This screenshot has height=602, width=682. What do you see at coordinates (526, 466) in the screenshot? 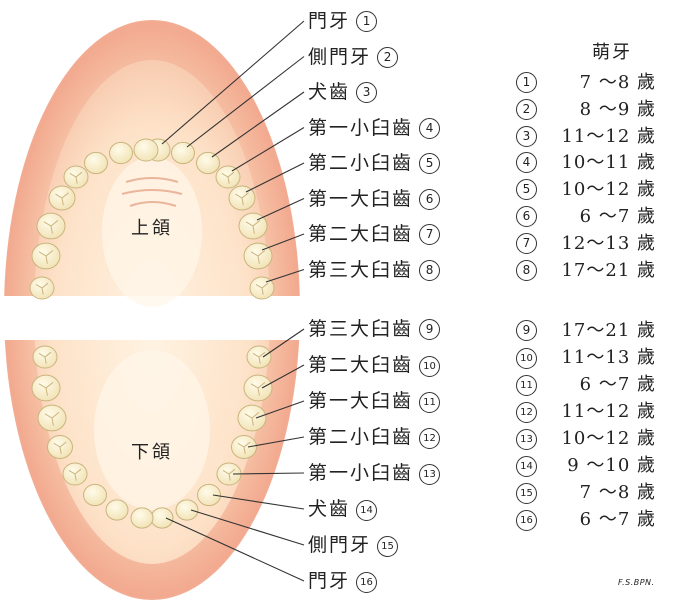
I see `tooth-number-badge: 14` at bounding box center [526, 466].